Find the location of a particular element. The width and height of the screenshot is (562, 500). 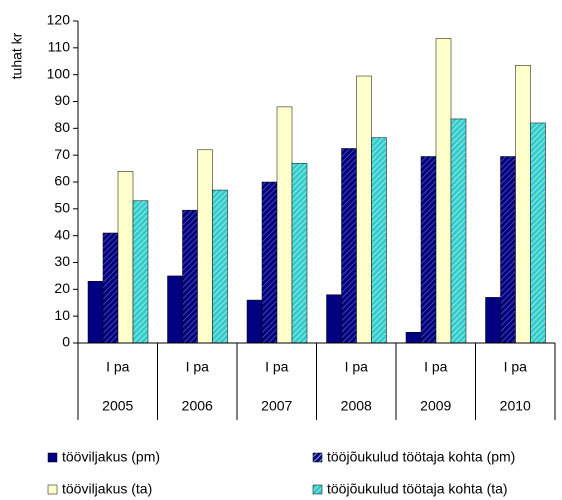

y-tick-label: 50 is located at coordinates (62, 208).